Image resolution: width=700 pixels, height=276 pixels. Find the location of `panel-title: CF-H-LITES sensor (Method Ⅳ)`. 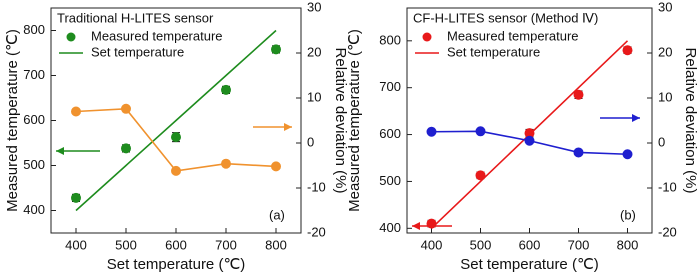

panel-title: CF-H-LITES sensor (Method Ⅳ) is located at coordinates (505, 17).